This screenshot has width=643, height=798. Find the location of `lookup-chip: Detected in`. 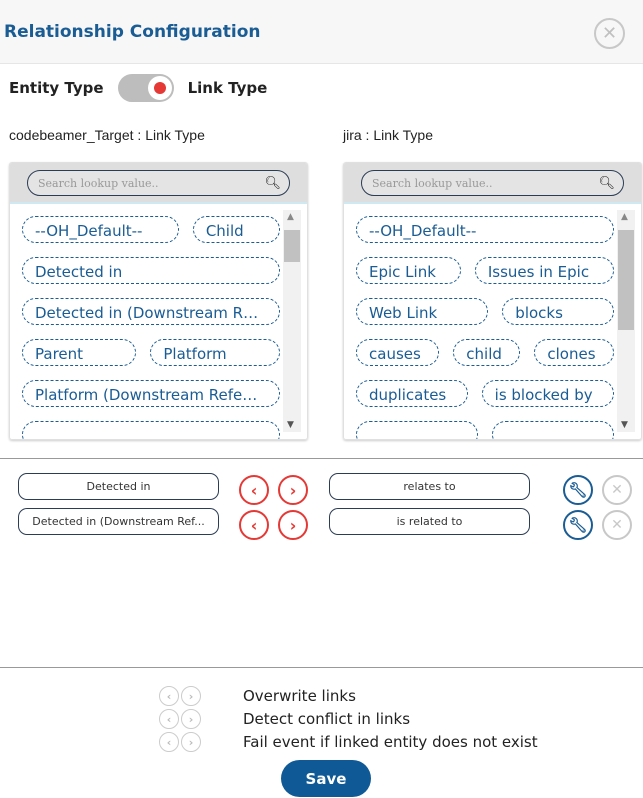

lookup-chip: Detected in is located at coordinates (151, 270).